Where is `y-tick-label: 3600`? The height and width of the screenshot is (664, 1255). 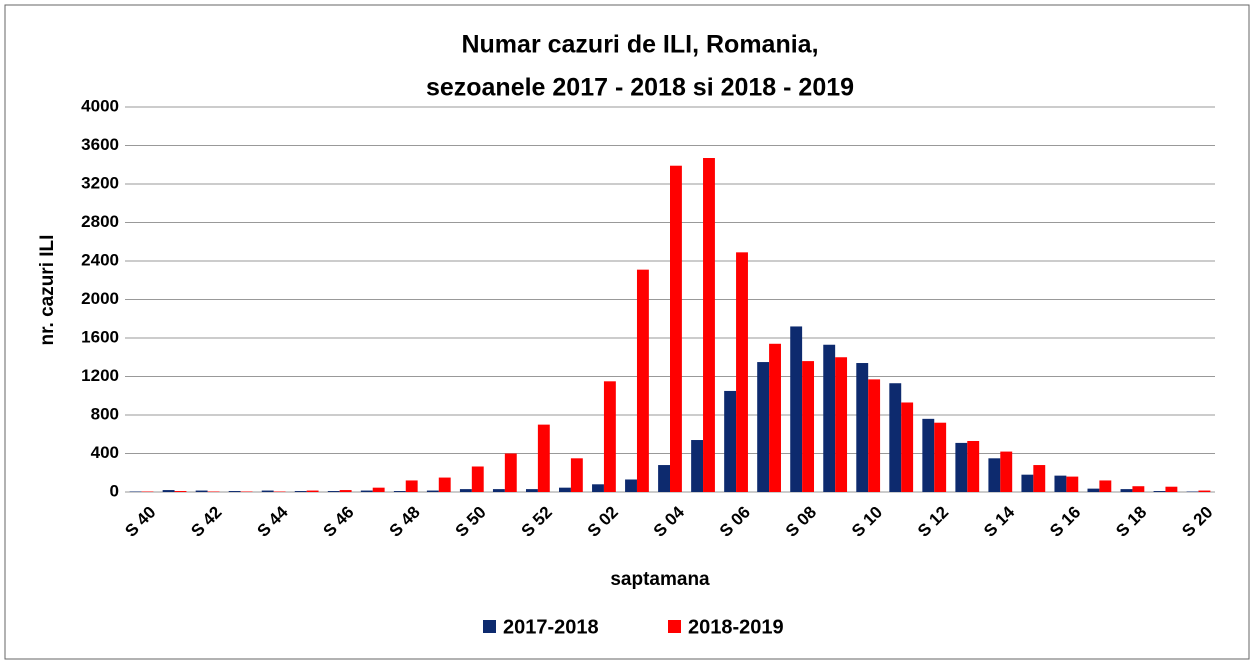 y-tick-label: 3600 is located at coordinates (100, 144).